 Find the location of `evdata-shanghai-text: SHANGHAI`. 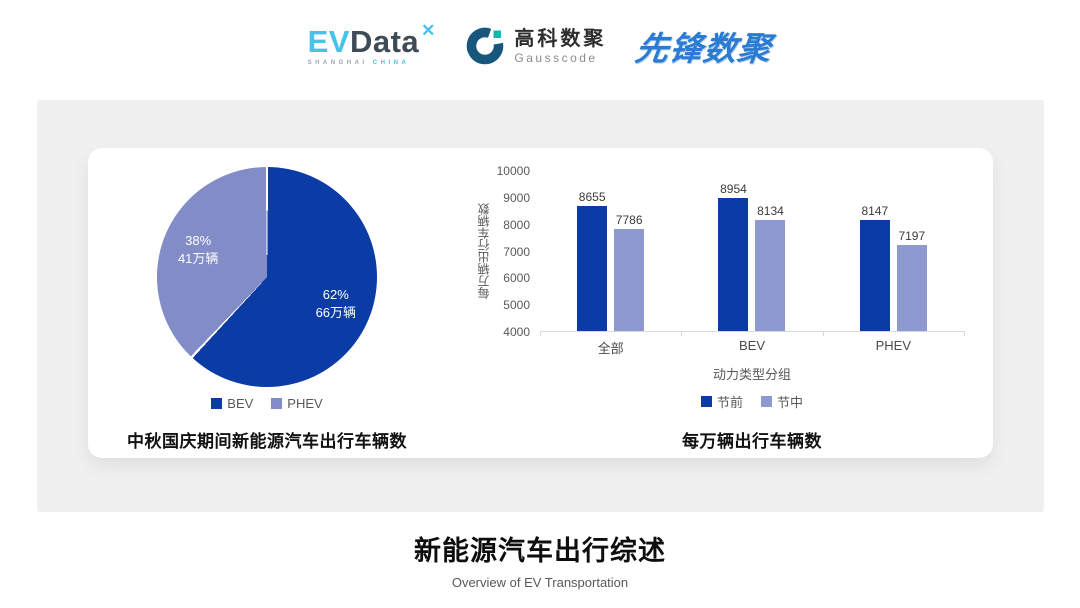

evdata-shanghai-text: SHANGHAI is located at coordinates (337, 63).